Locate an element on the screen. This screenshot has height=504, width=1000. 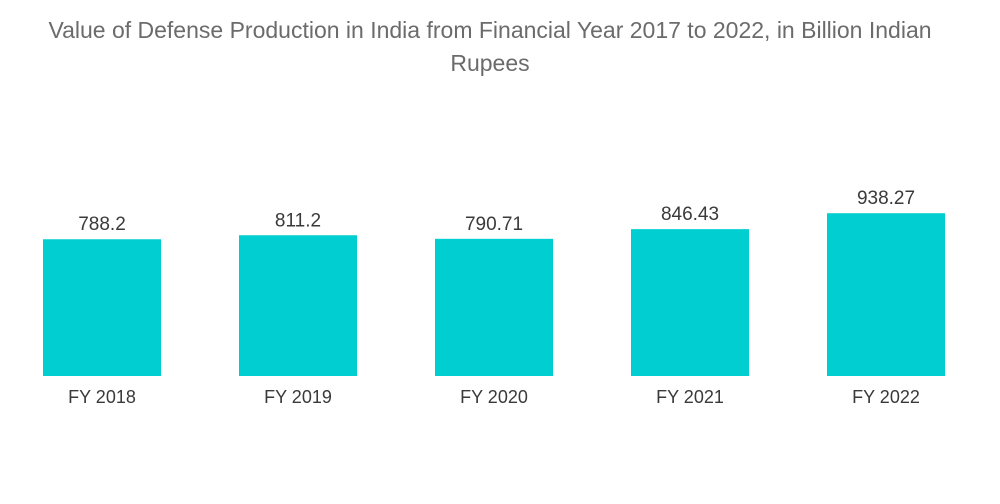
x-tick-label: FY 2018 is located at coordinates (102, 397).